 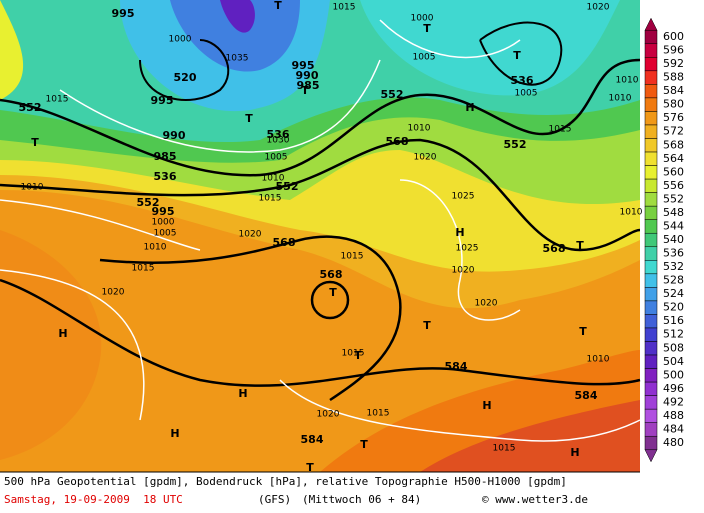 What do you see at coordinates (673, 171) in the screenshot?
I see `legend-label: 560` at bounding box center [673, 171].